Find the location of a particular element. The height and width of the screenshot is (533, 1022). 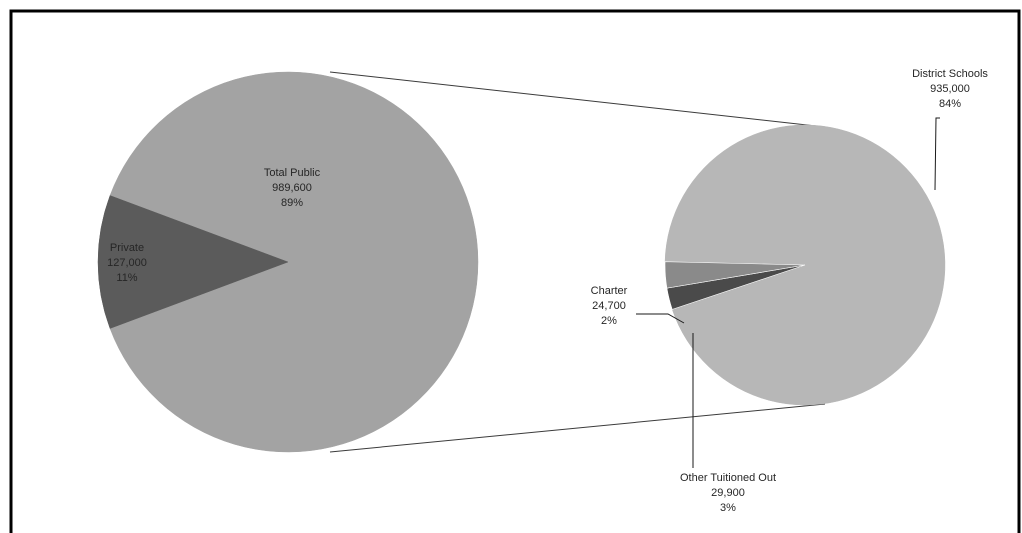

data-label-other-tuitioned-out-line-2: 29,900 is located at coordinates (728, 493).